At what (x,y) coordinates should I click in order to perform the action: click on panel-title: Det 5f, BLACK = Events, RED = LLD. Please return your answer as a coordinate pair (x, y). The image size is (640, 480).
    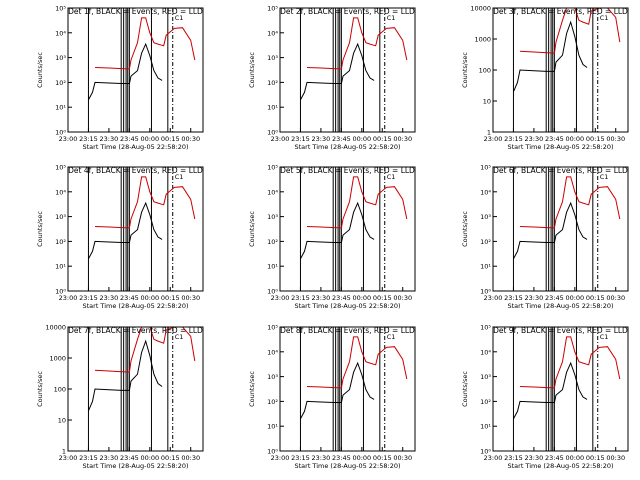
    Looking at the image, I should click on (347, 170).